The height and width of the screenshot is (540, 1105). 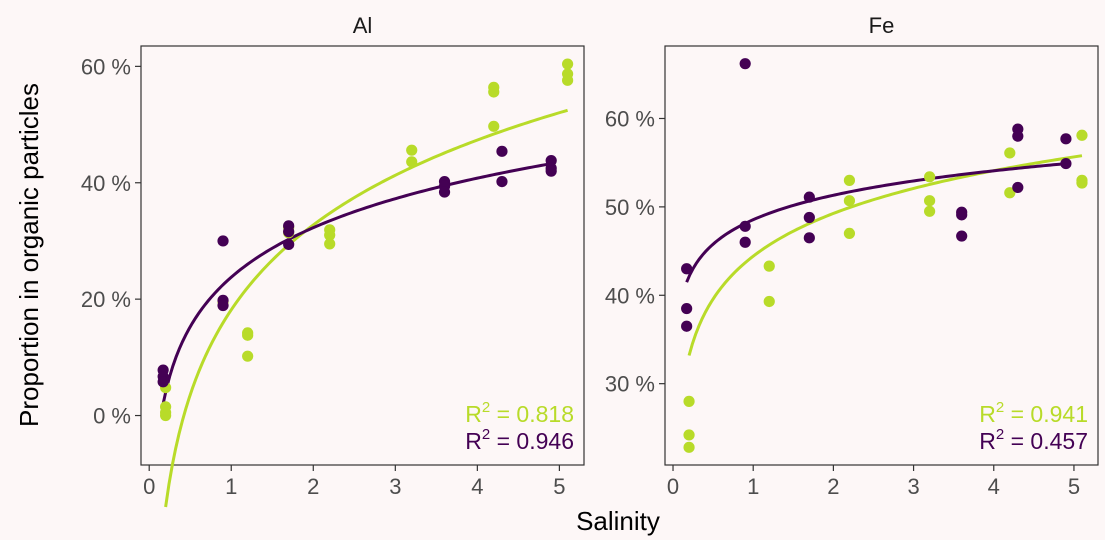 I want to click on y-axis-title: Proportion in organic particles, so click(x=29, y=255).